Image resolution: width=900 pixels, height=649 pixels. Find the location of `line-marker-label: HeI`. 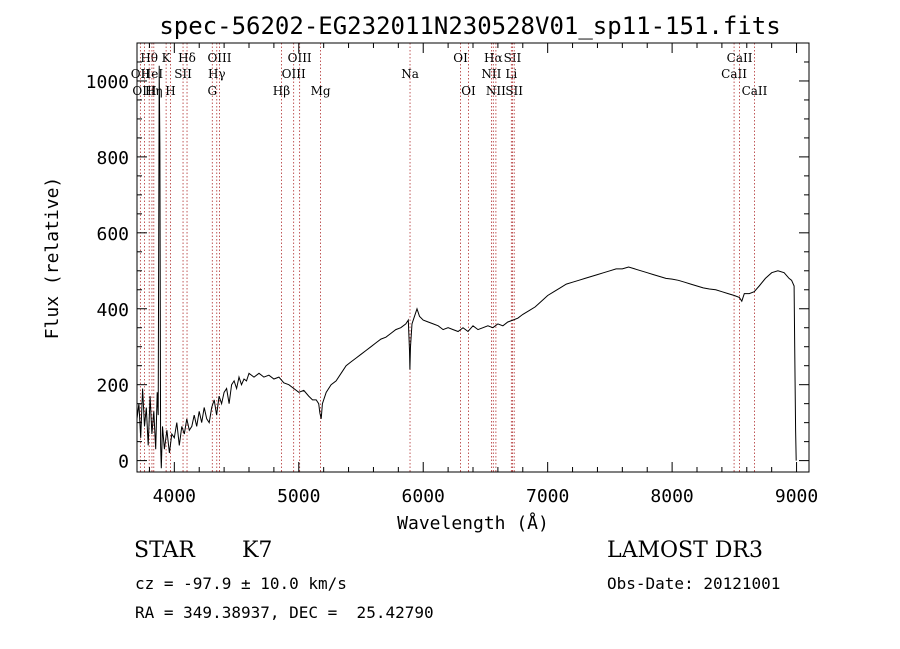

line-marker-label: HeI is located at coordinates (152, 74).